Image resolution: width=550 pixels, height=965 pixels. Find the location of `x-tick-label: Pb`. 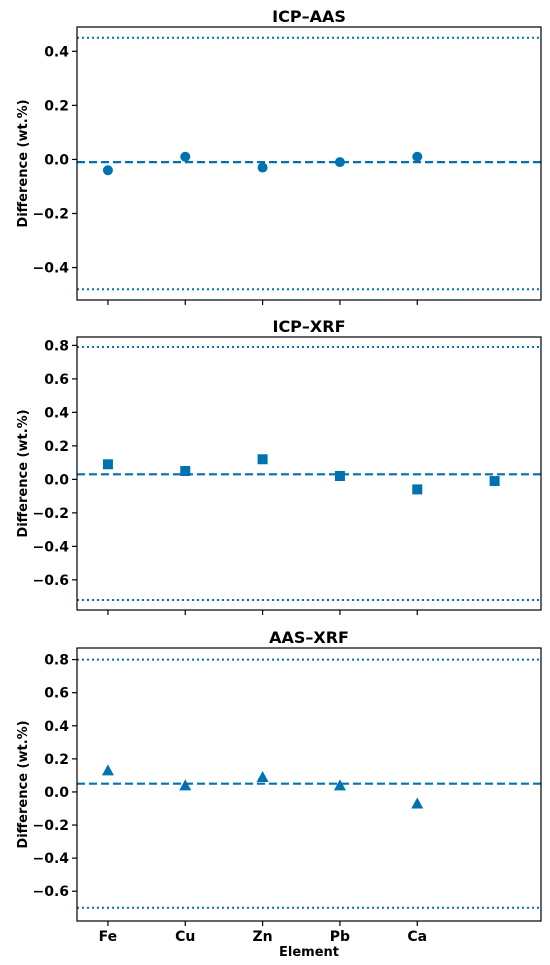

x-tick-label: Pb is located at coordinates (340, 937).